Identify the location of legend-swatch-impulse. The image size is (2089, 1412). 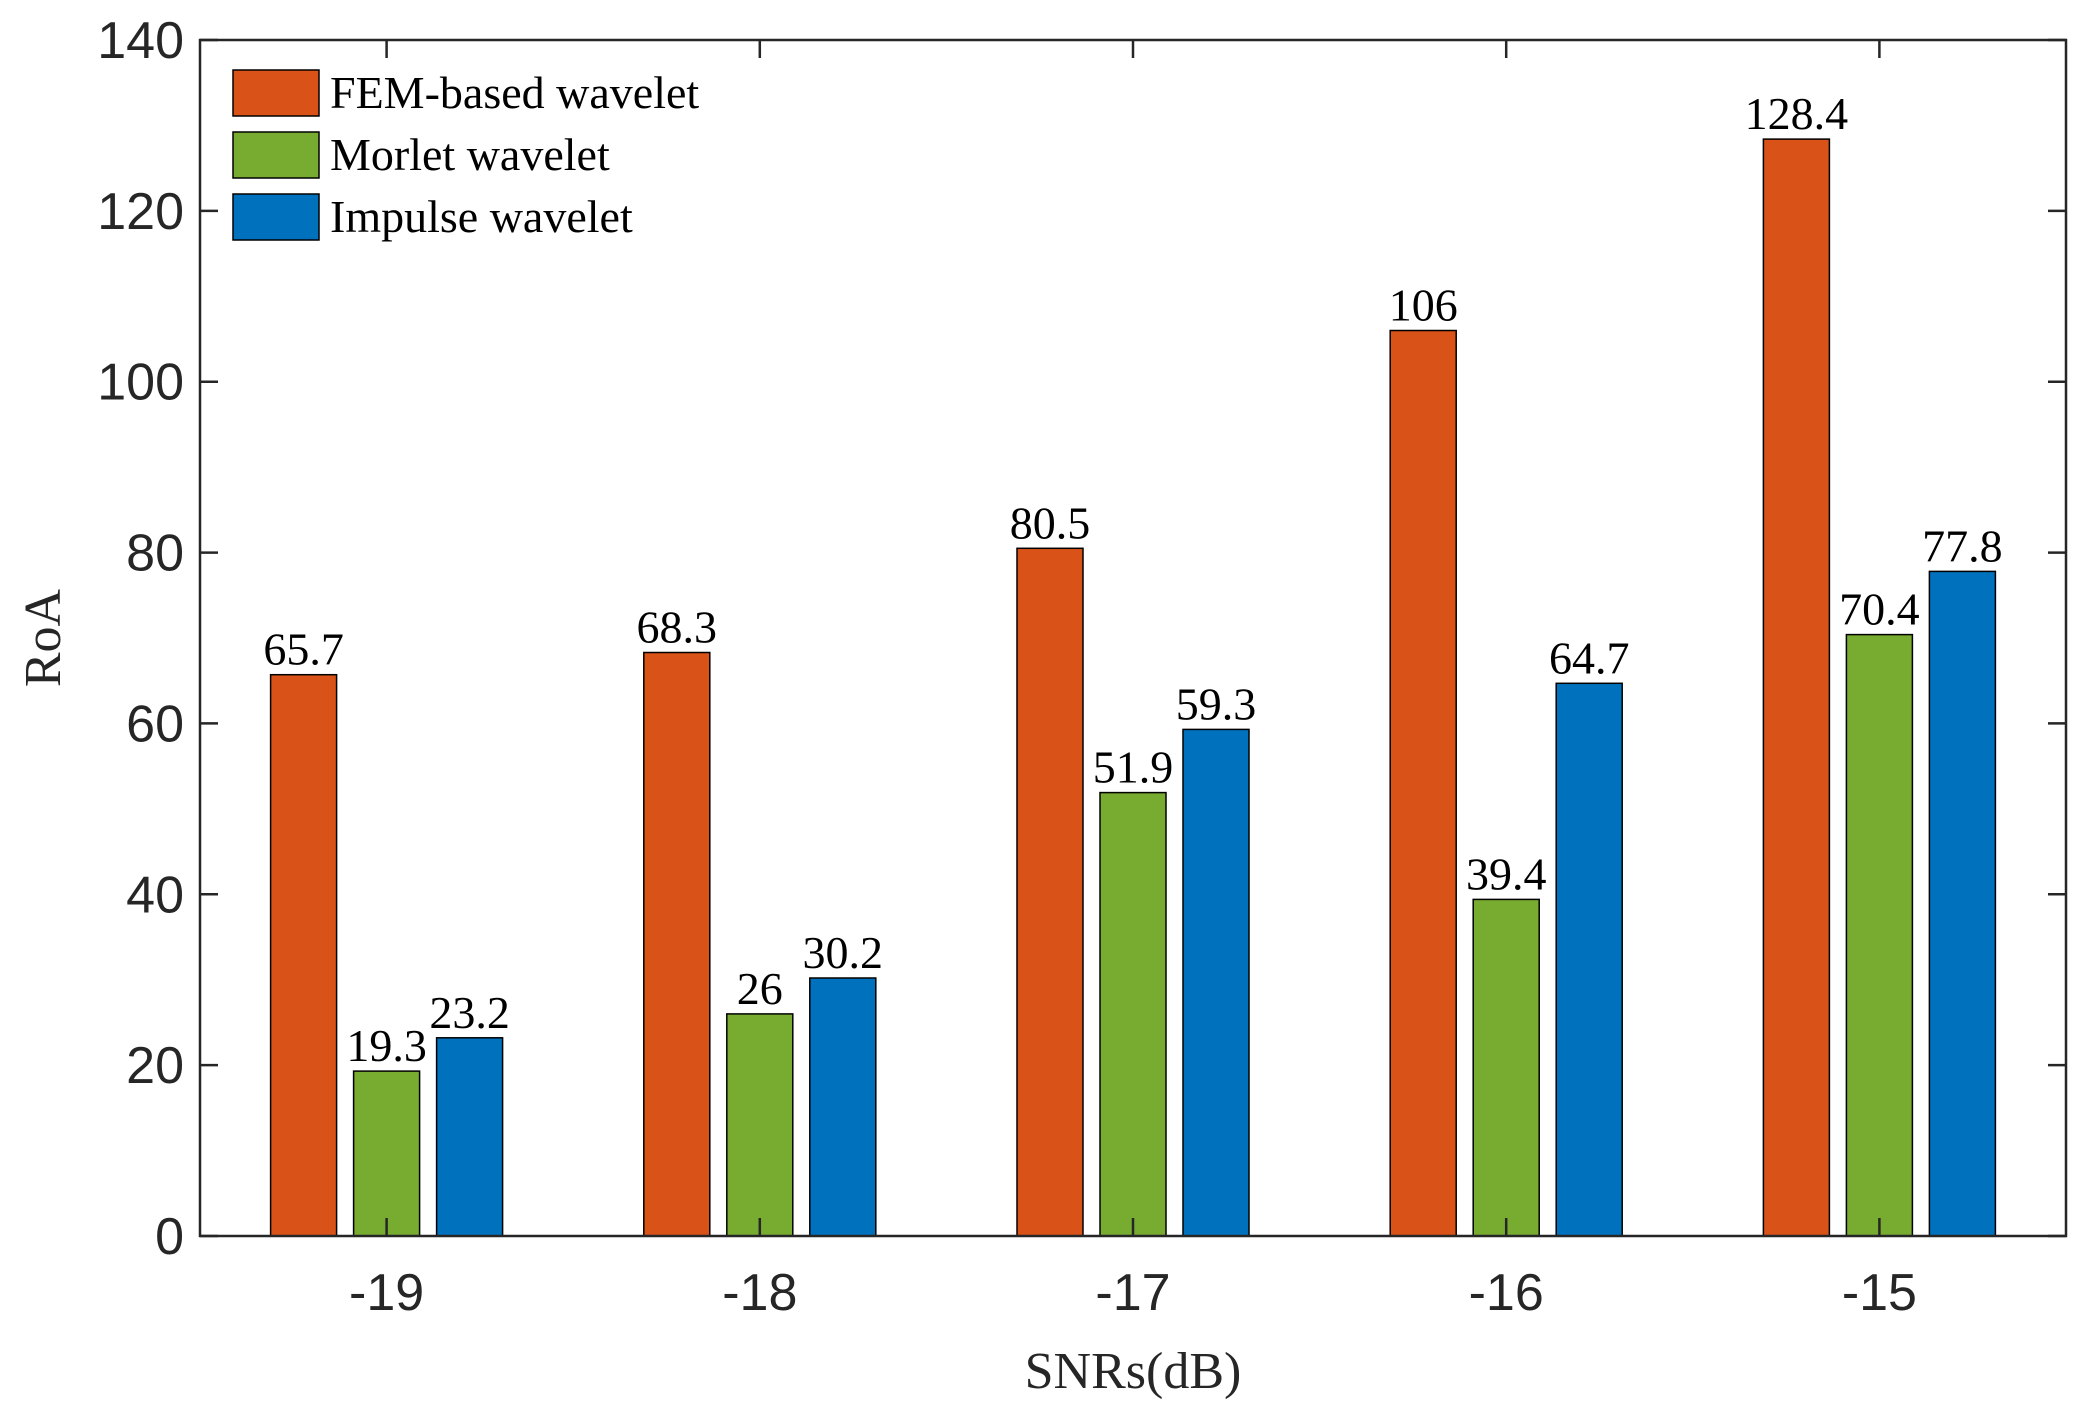
(276, 217).